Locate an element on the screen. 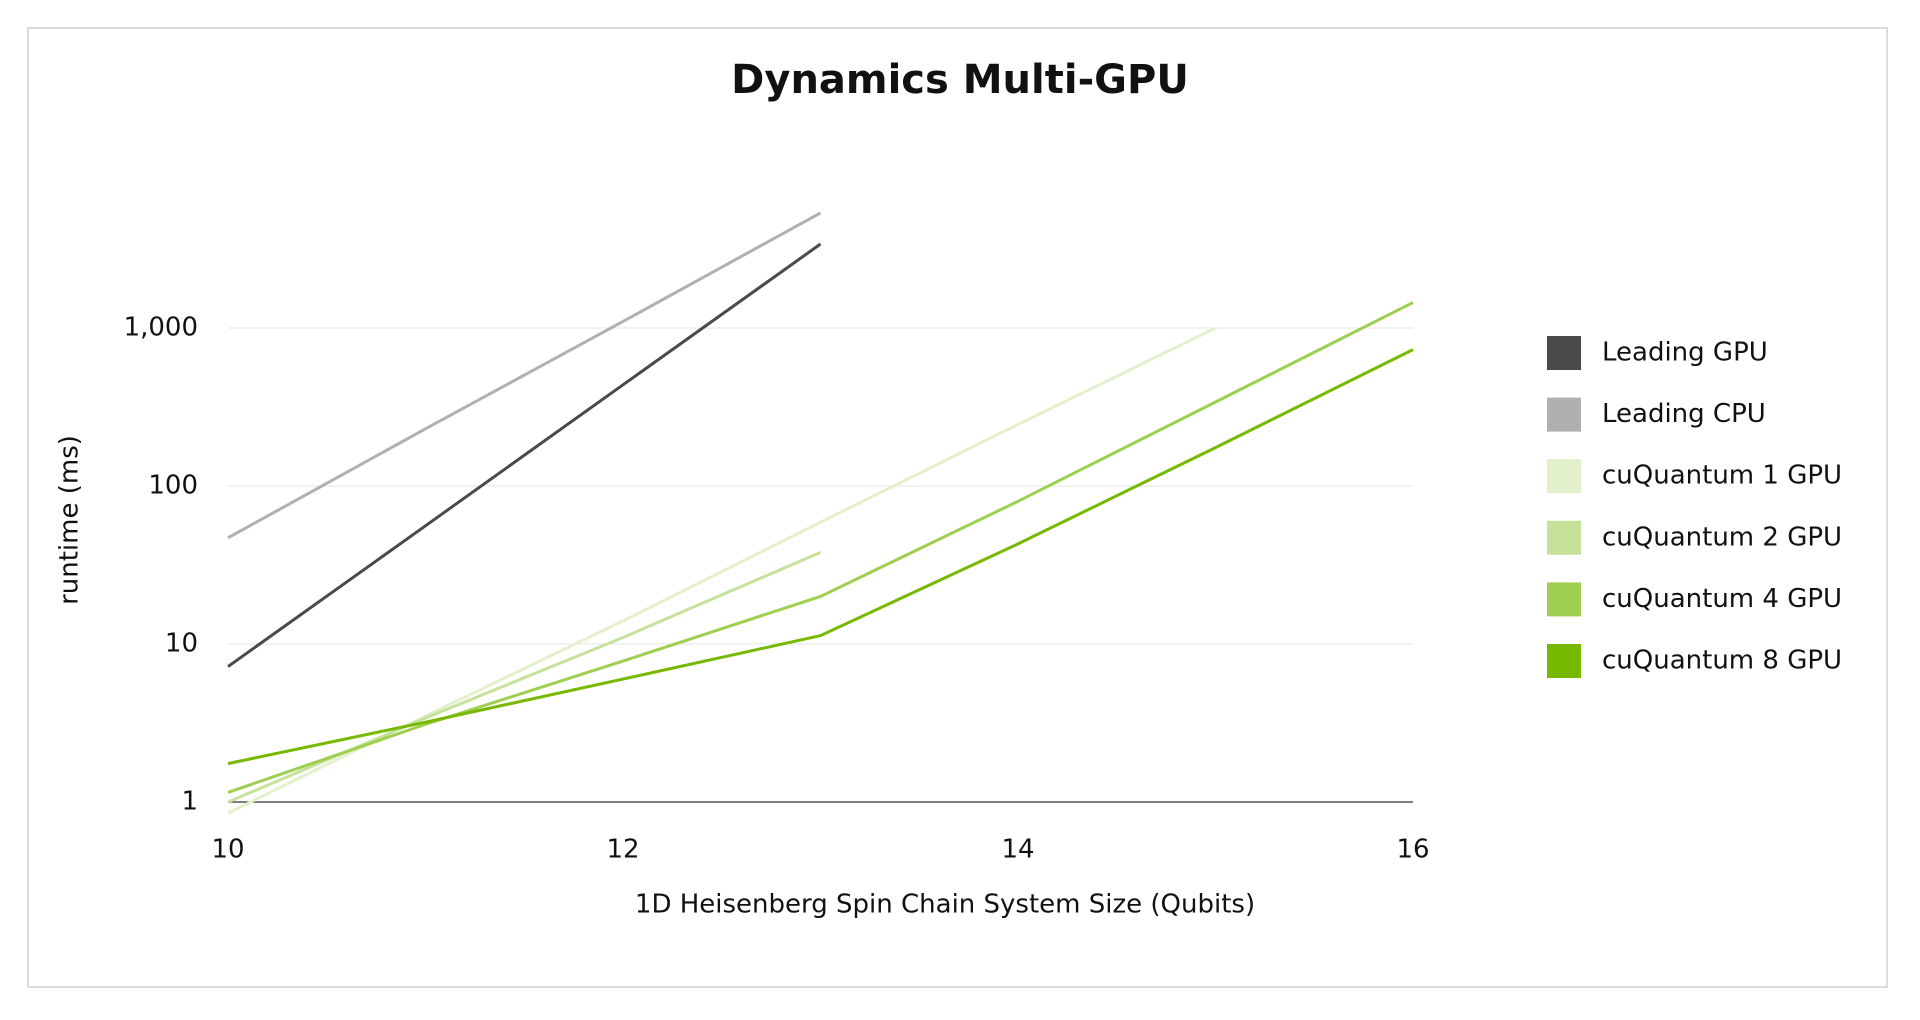 The width and height of the screenshot is (1920, 1020). y-axis-label: runtime (ms) is located at coordinates (70, 520).